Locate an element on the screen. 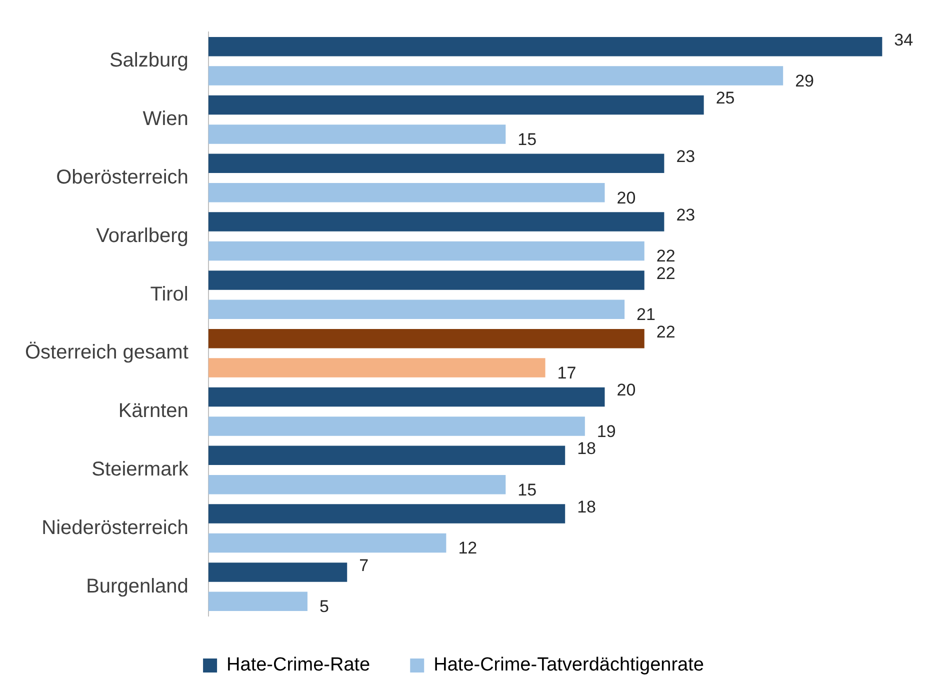 Image resolution: width=947 pixels, height=695 pixels. data-label: 17 is located at coordinates (566, 372).